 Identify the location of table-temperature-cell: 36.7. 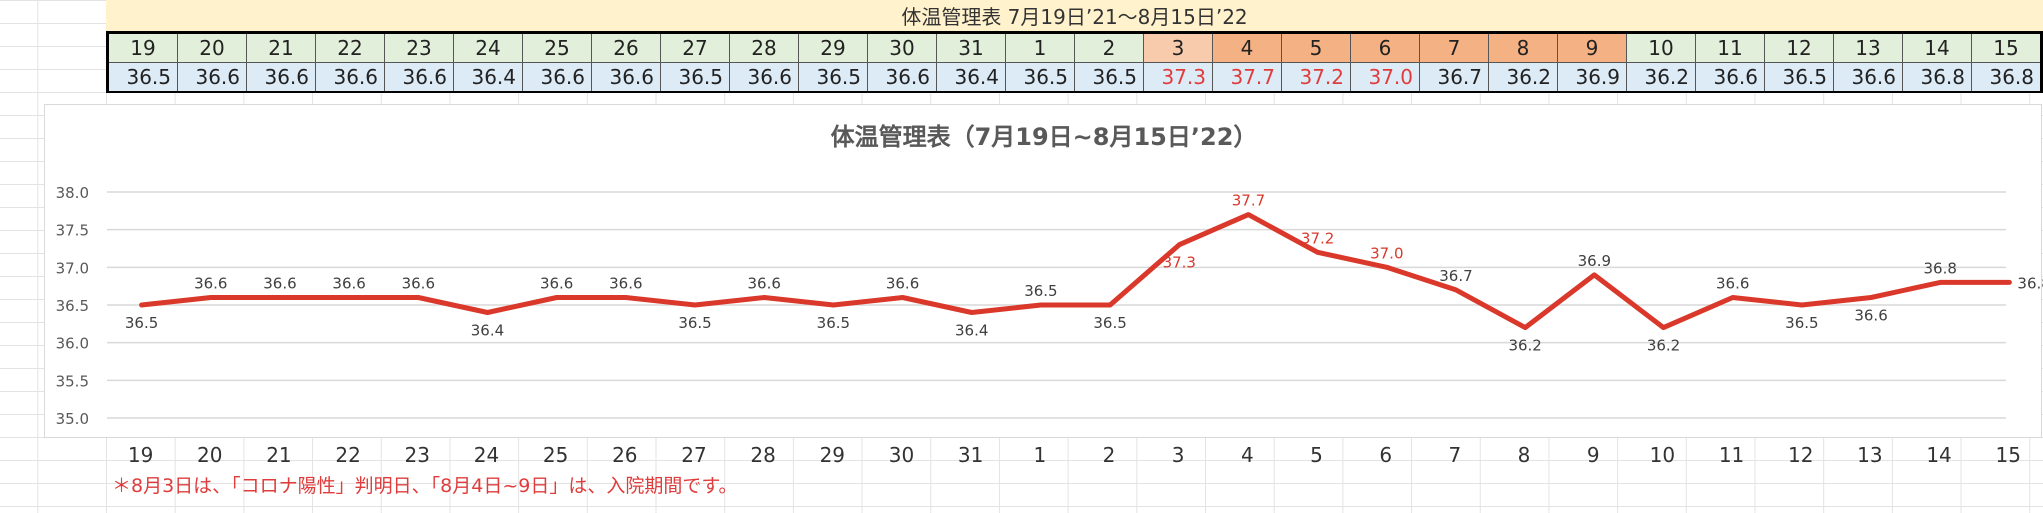
(1454, 77).